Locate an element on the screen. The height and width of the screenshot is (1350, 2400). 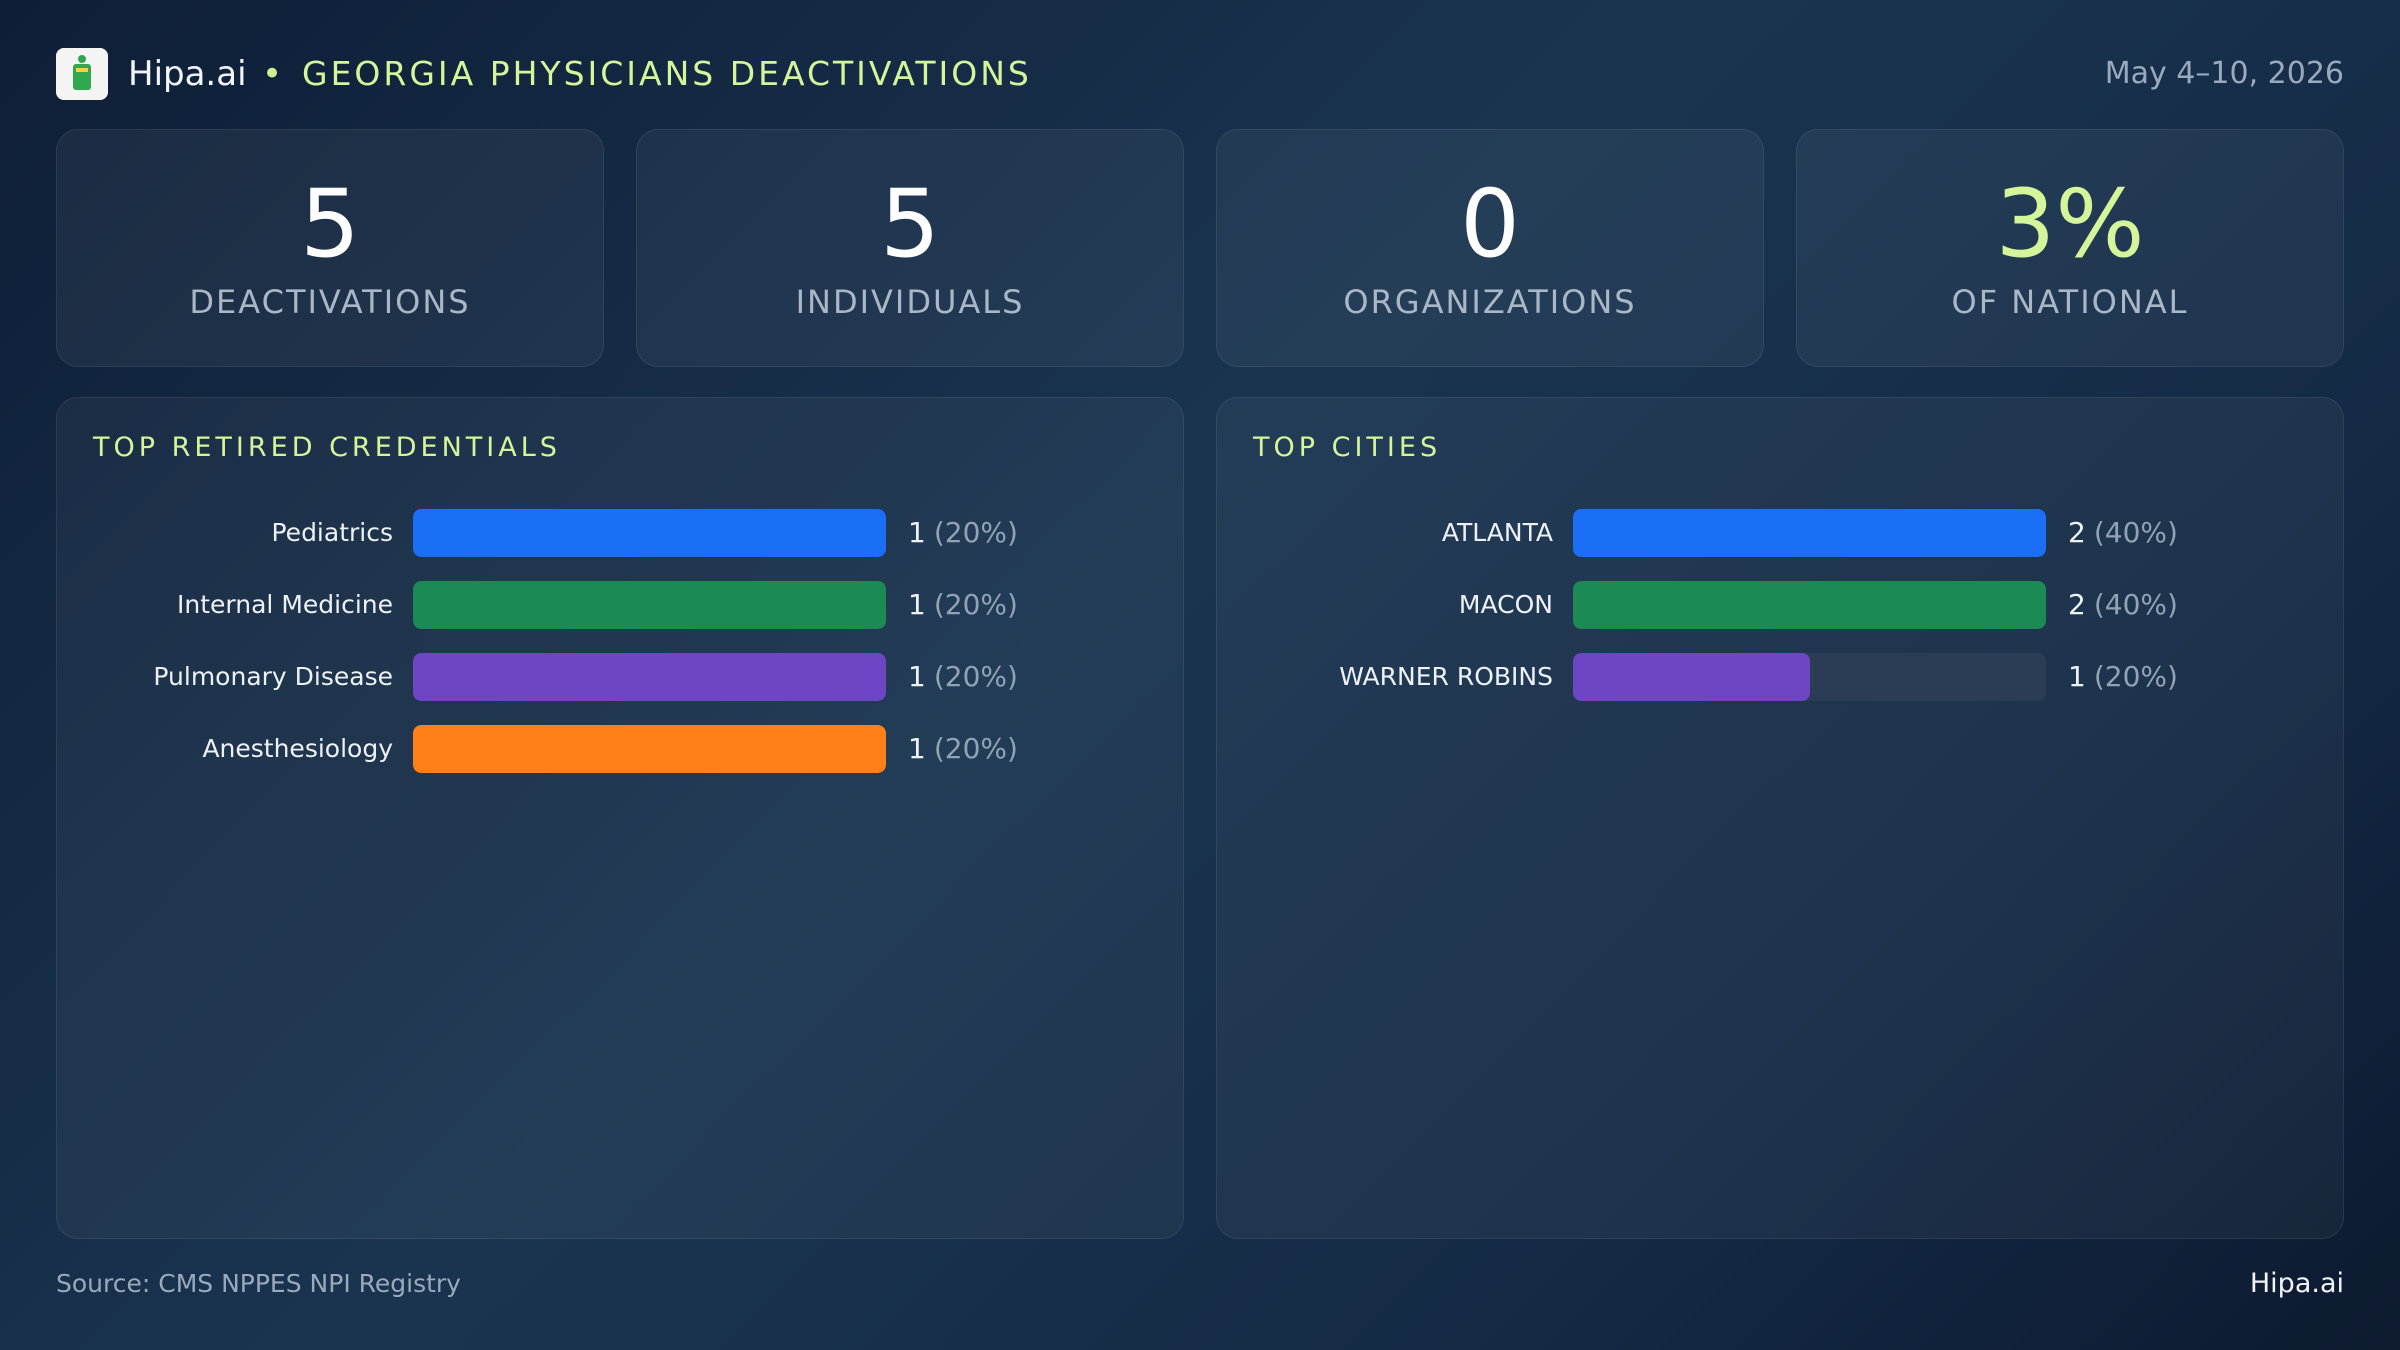
bar-row: ATLANTA 2 (40%) is located at coordinates (1780, 533).